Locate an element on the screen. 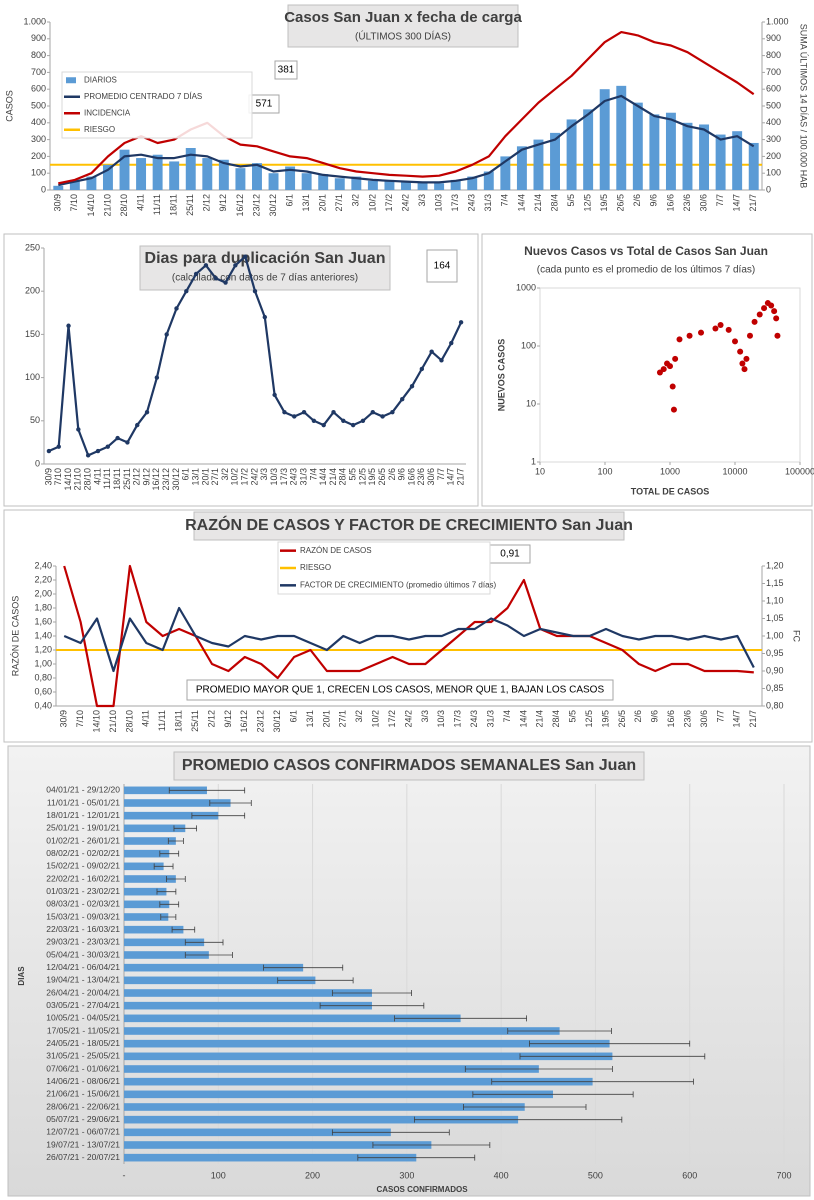  legend-label: PROMEDIO CENTRADO 7 DÍAS is located at coordinates (143, 96).